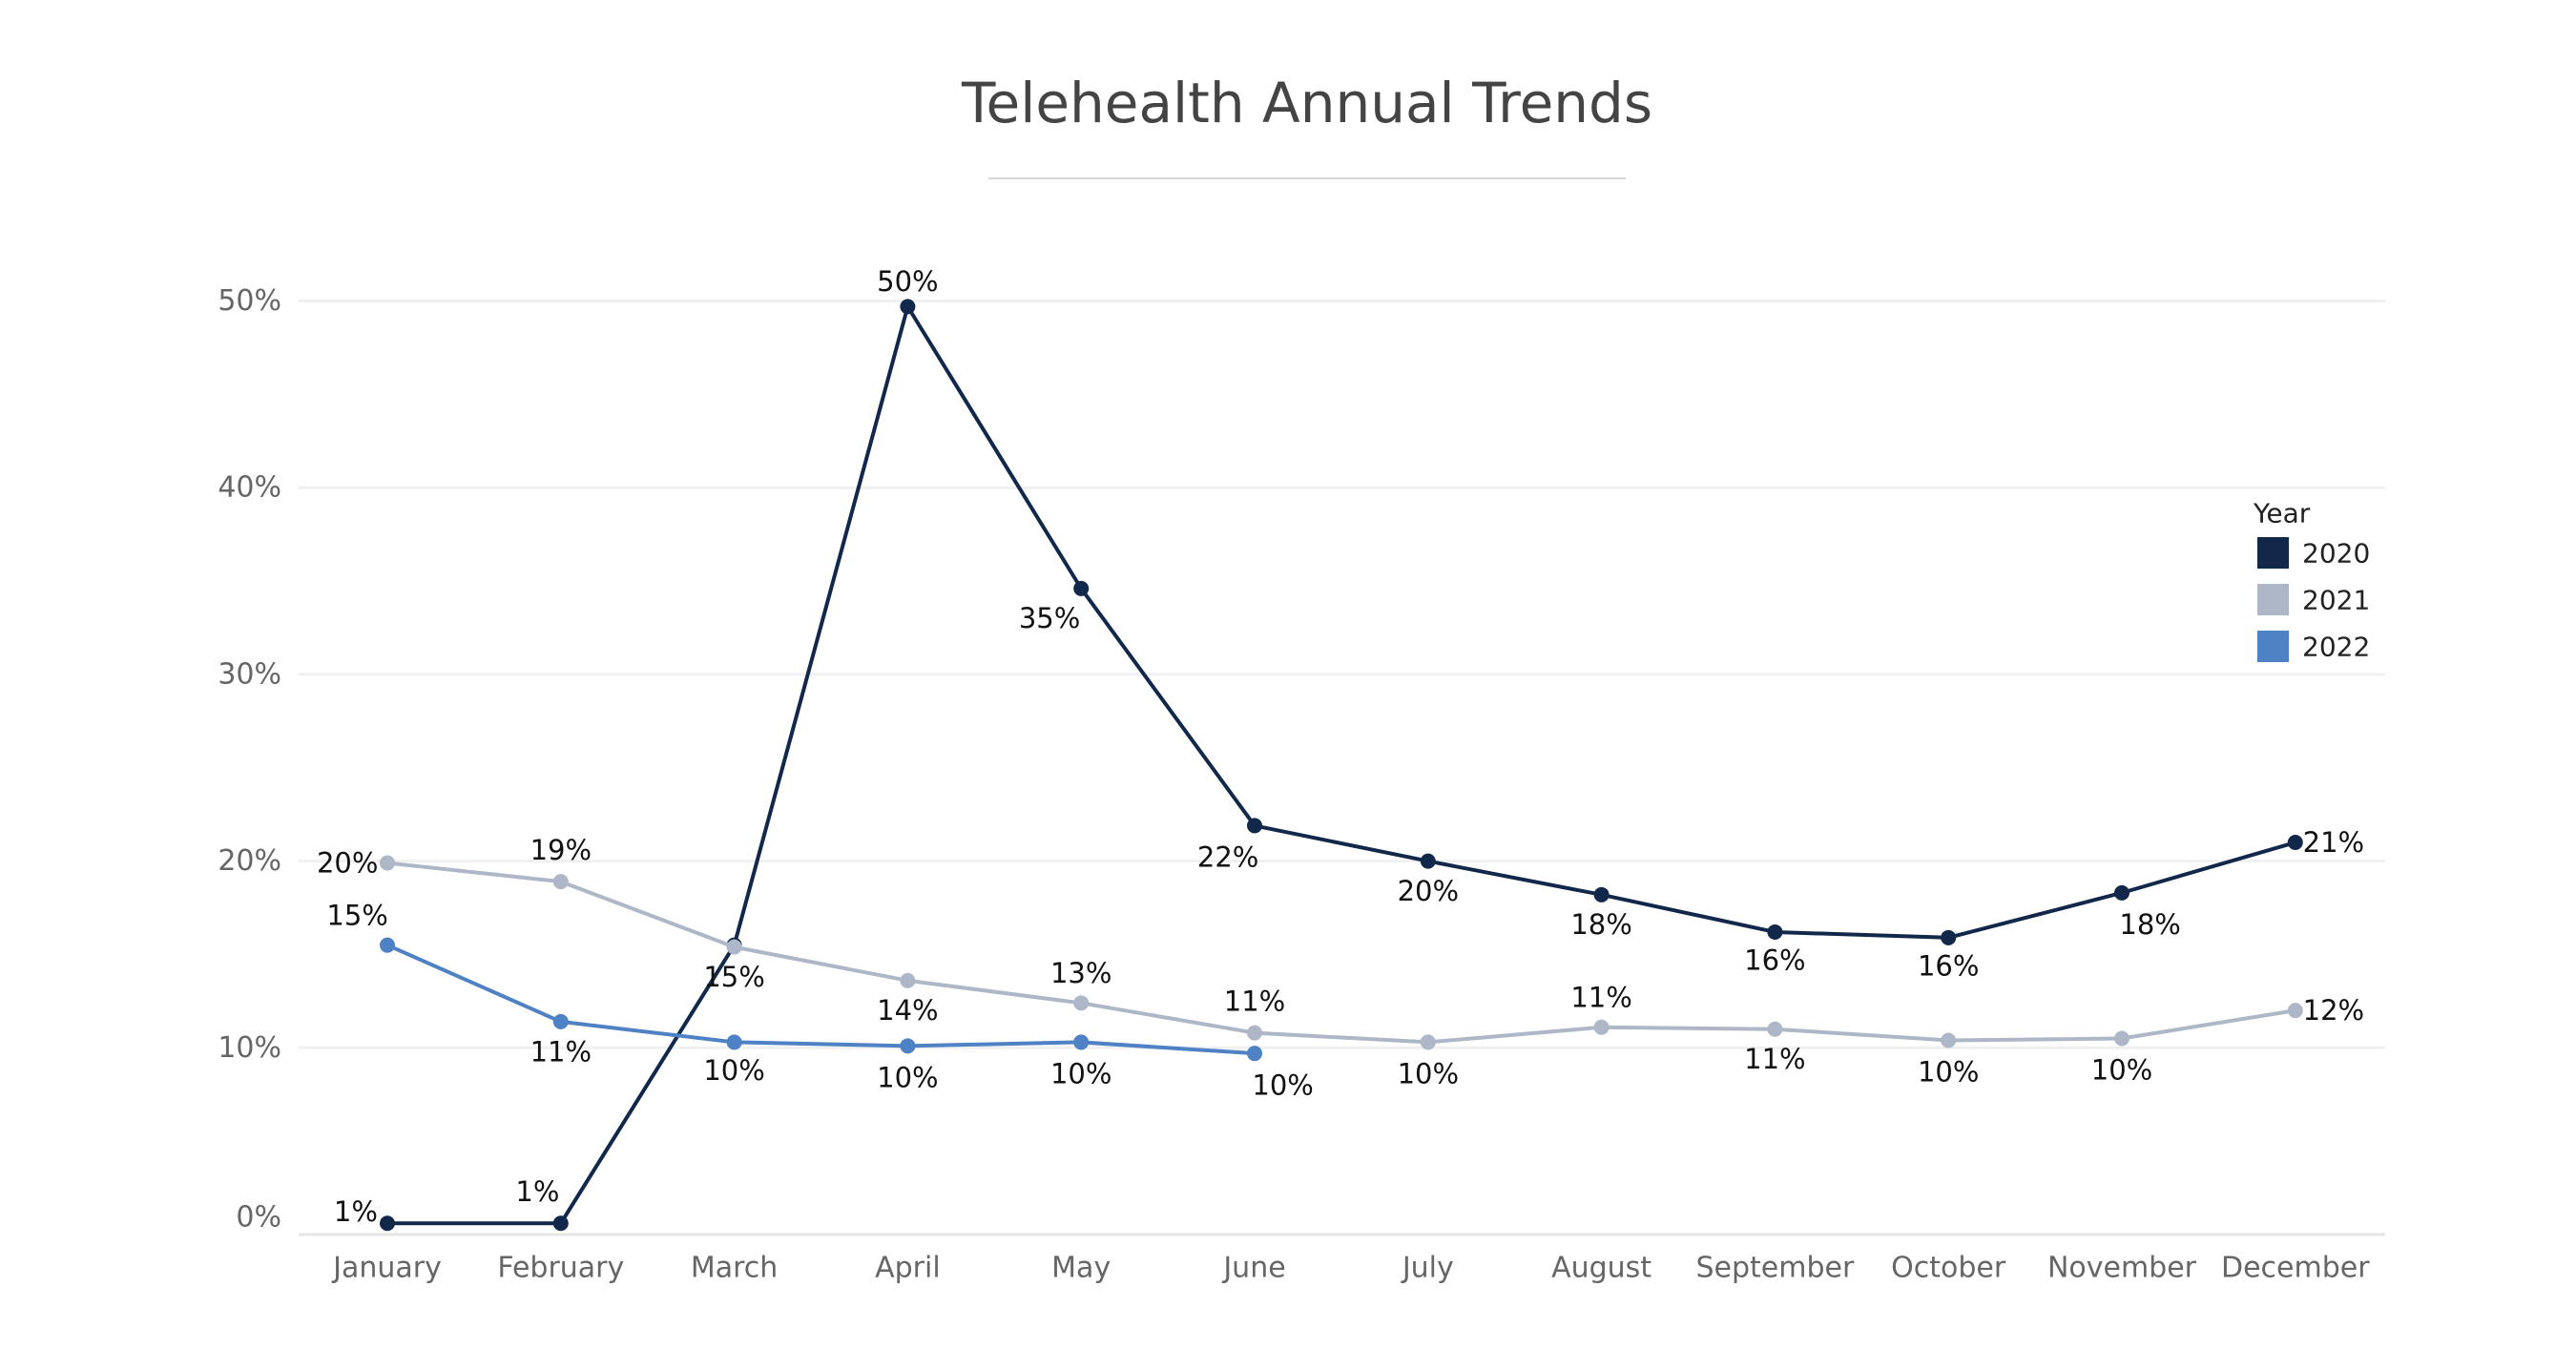 The height and width of the screenshot is (1349, 2576). What do you see at coordinates (2273, 553) in the screenshot?
I see `legend-swatch-2020` at bounding box center [2273, 553].